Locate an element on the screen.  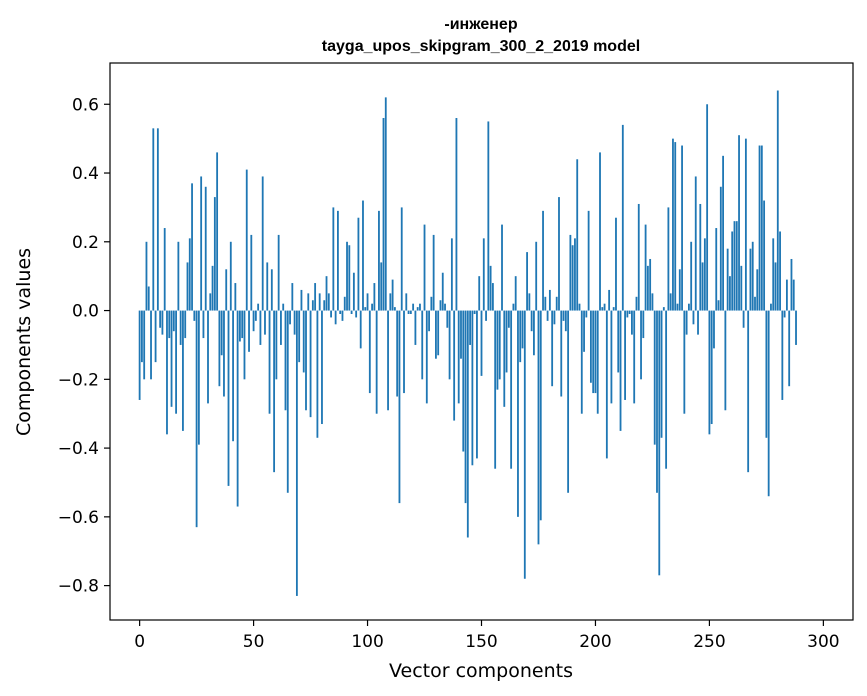
chart-title: -инженер is located at coordinates (480, 24).